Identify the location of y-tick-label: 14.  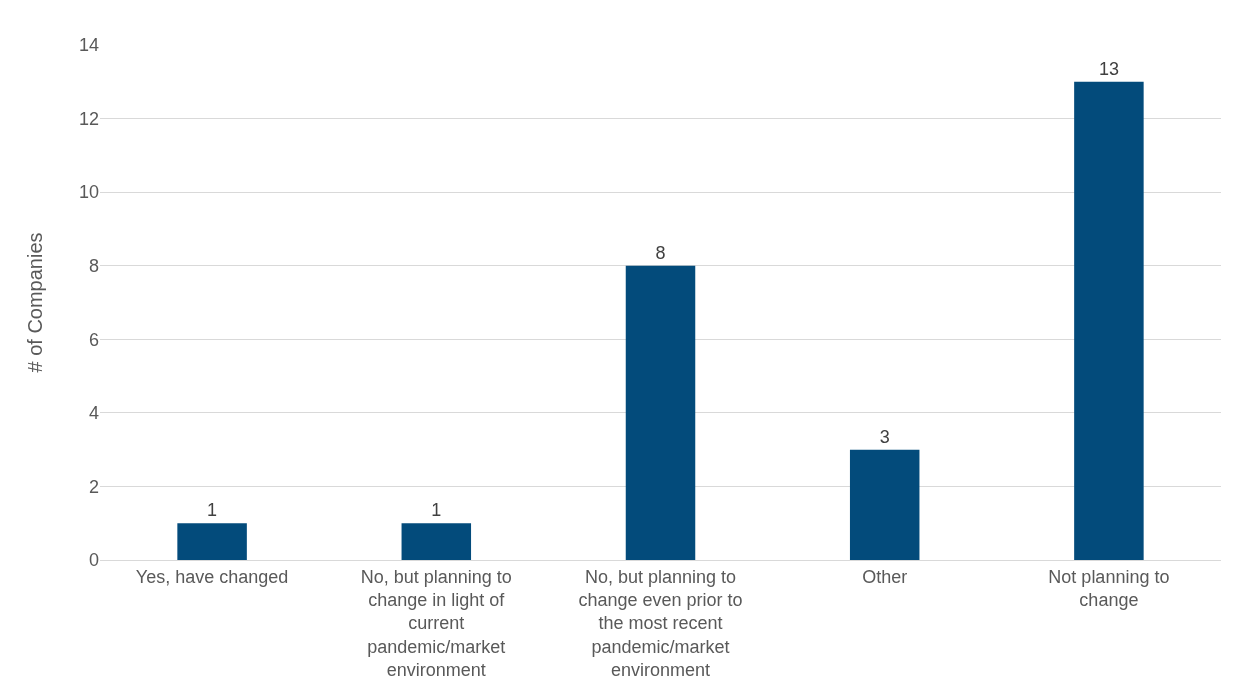
(88, 45).